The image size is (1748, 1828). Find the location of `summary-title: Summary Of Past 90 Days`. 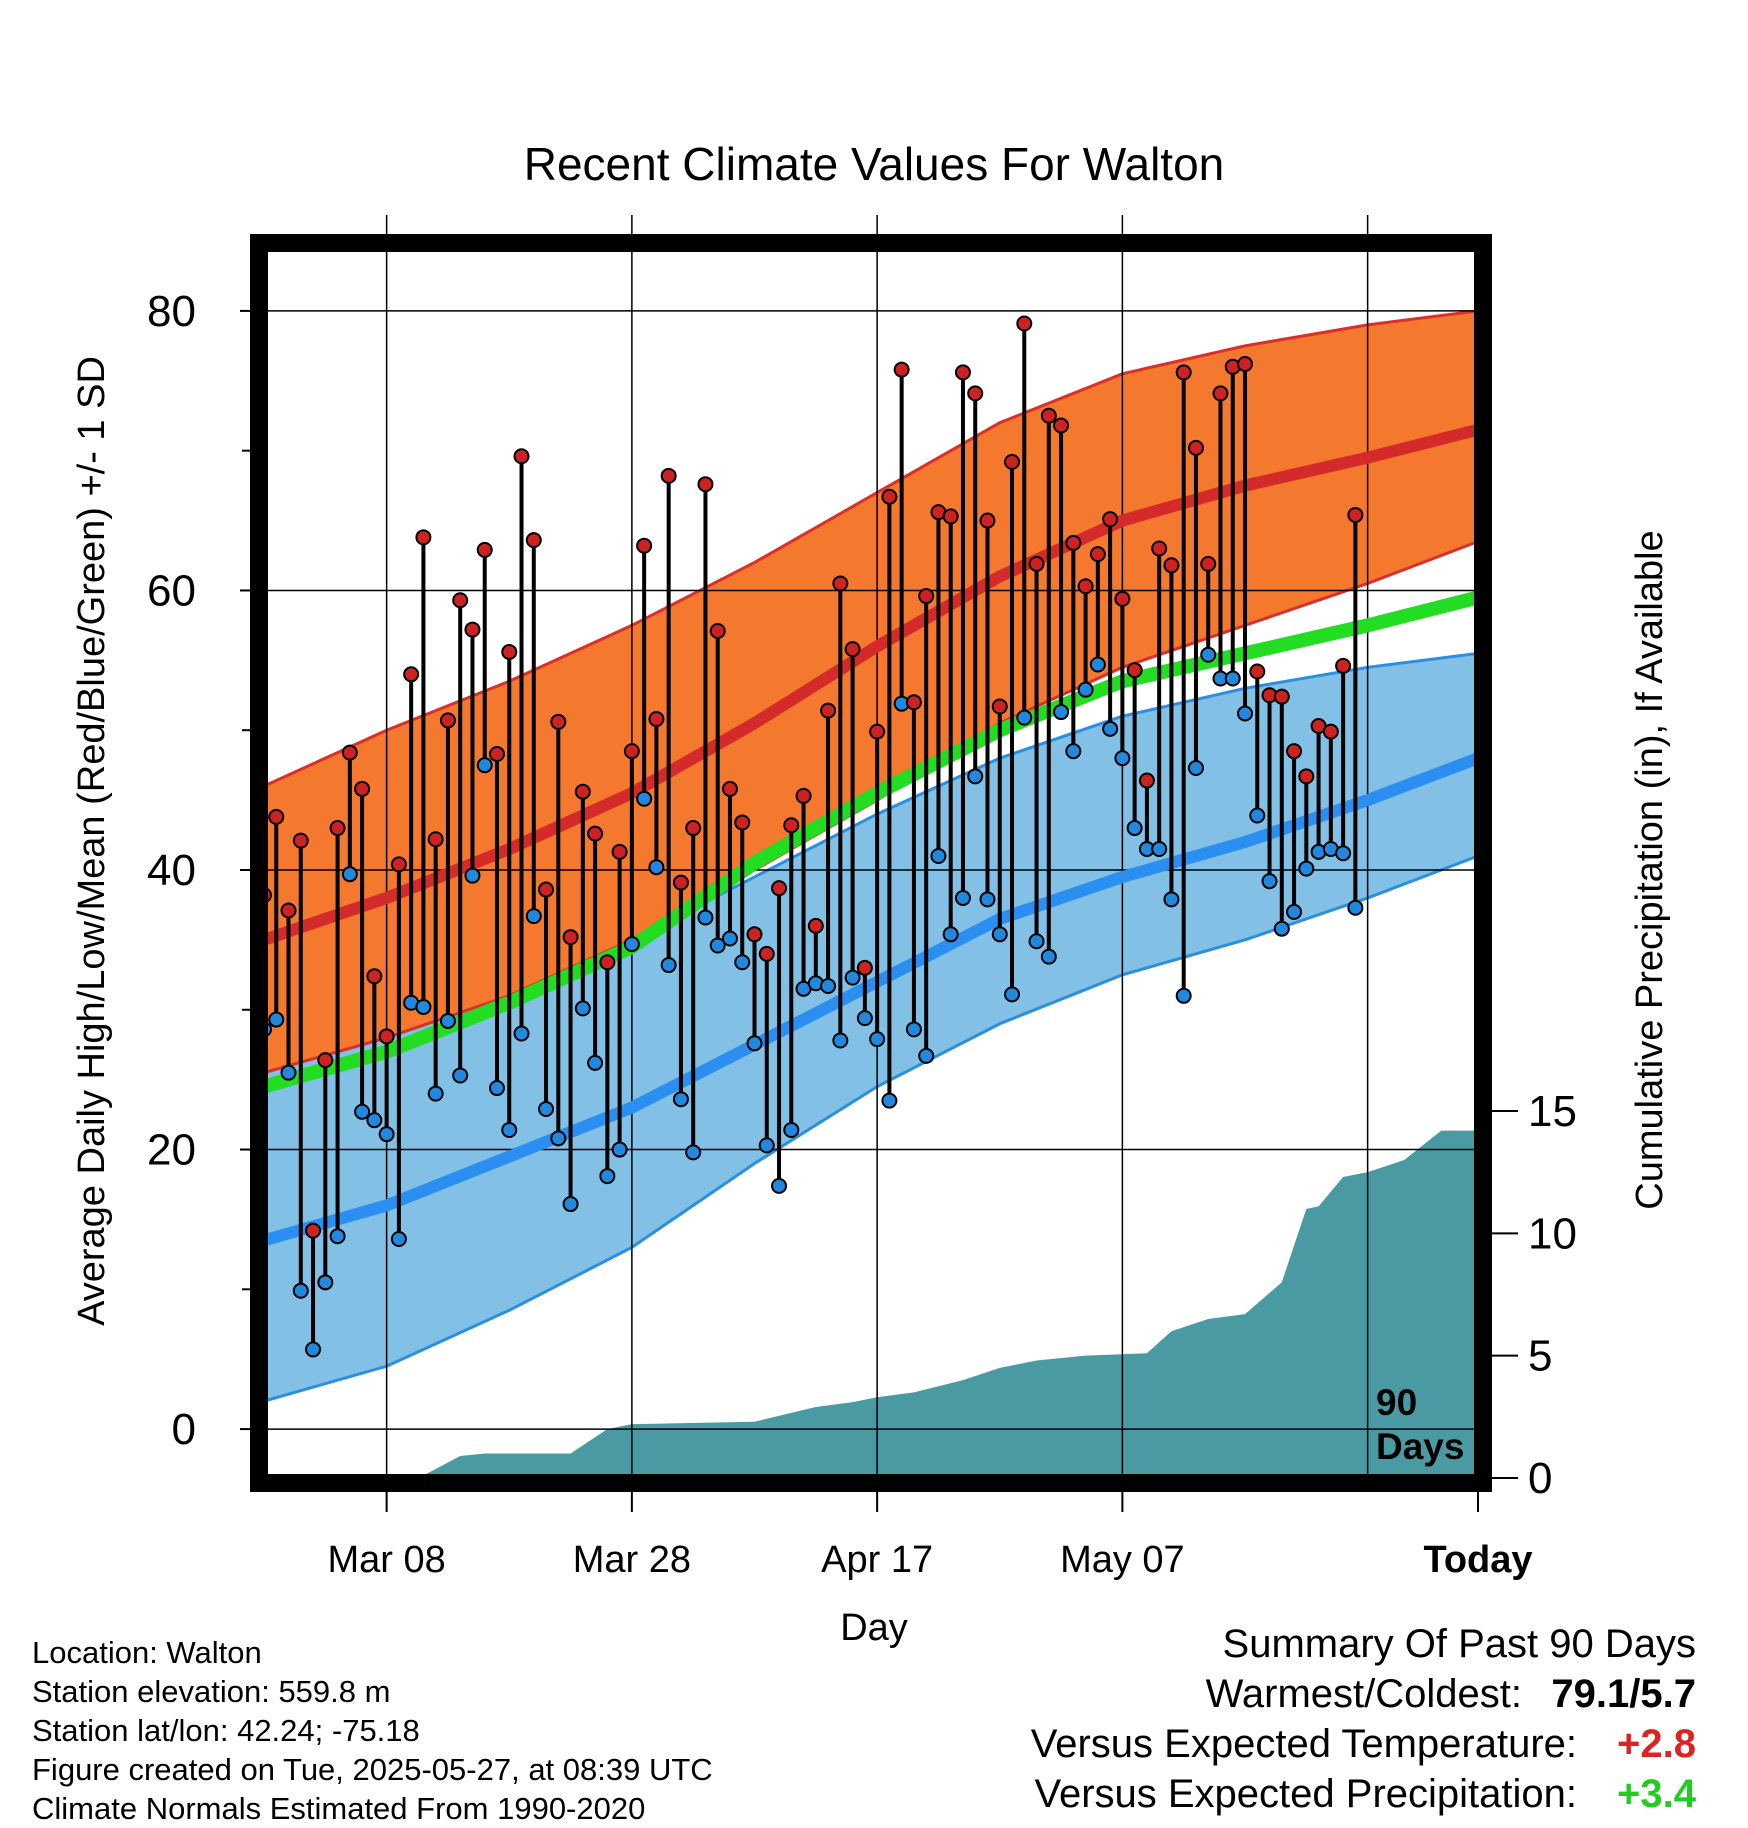

summary-title: Summary Of Past 90 Days is located at coordinates (1363, 1647).